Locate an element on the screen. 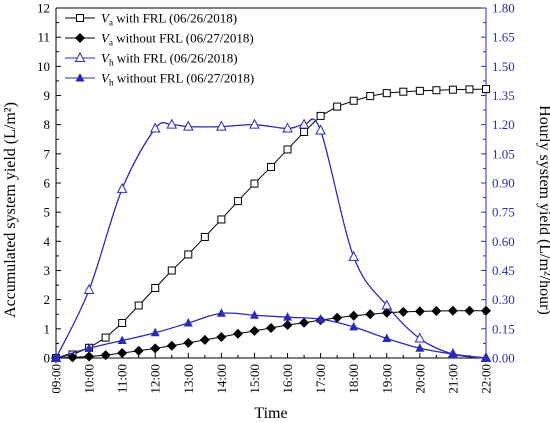  x-tick-label: 13:00 is located at coordinates (188, 379).